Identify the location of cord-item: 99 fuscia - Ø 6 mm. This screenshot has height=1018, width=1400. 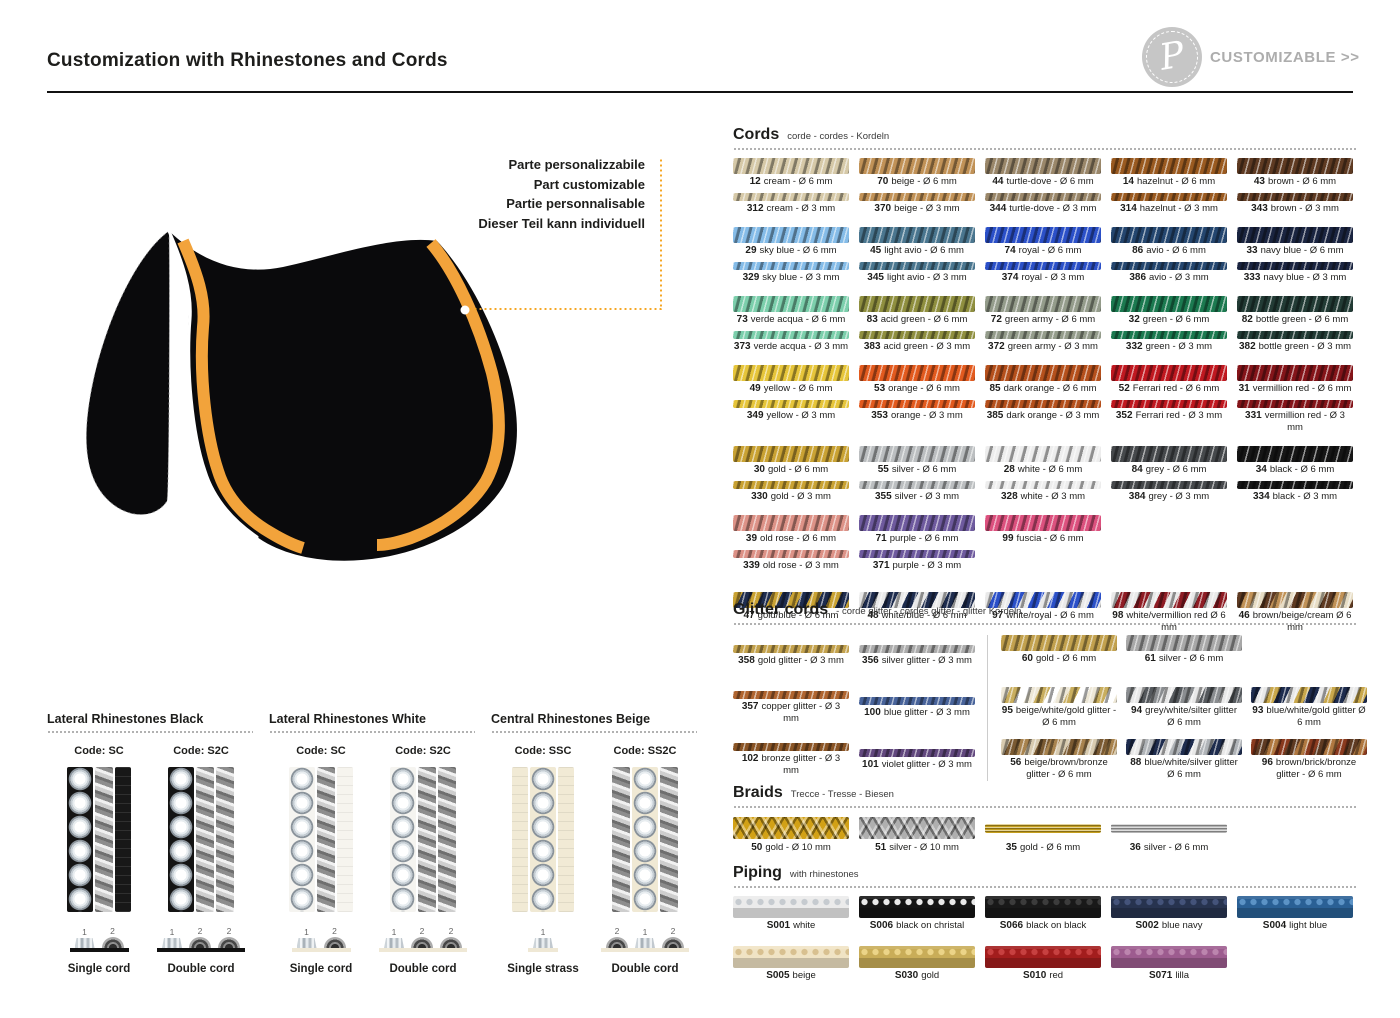
(1043, 547).